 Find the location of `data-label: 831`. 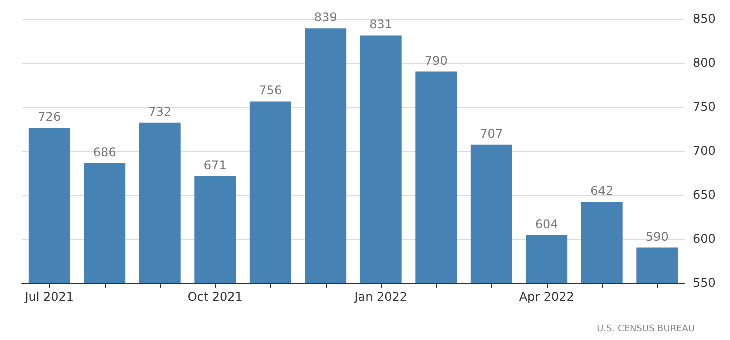

data-label: 831 is located at coordinates (381, 25).